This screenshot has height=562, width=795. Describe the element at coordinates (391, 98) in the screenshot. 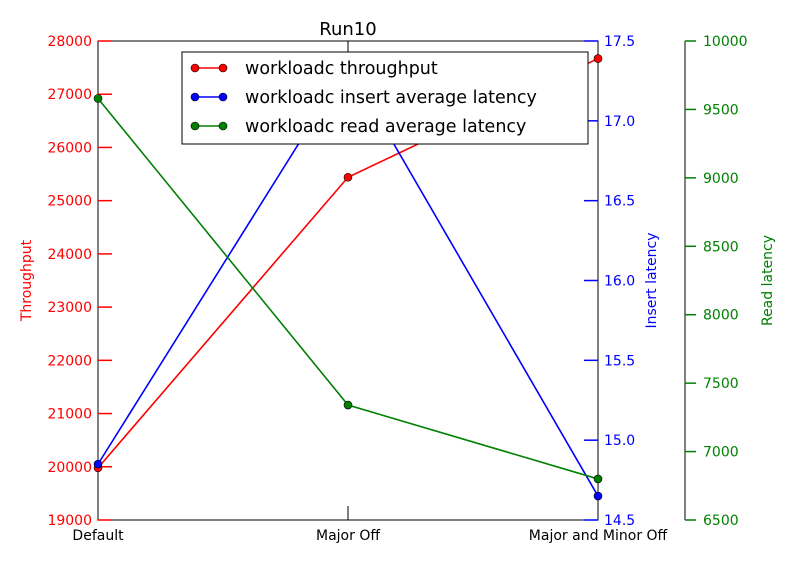

I see `legend-label: workloadc insert average latency` at that location.